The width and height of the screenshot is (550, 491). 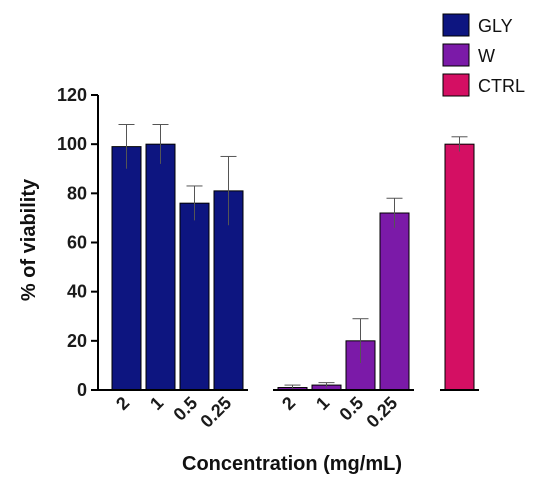 I want to click on legend-label-ctrl: CTRL, so click(x=501, y=86).